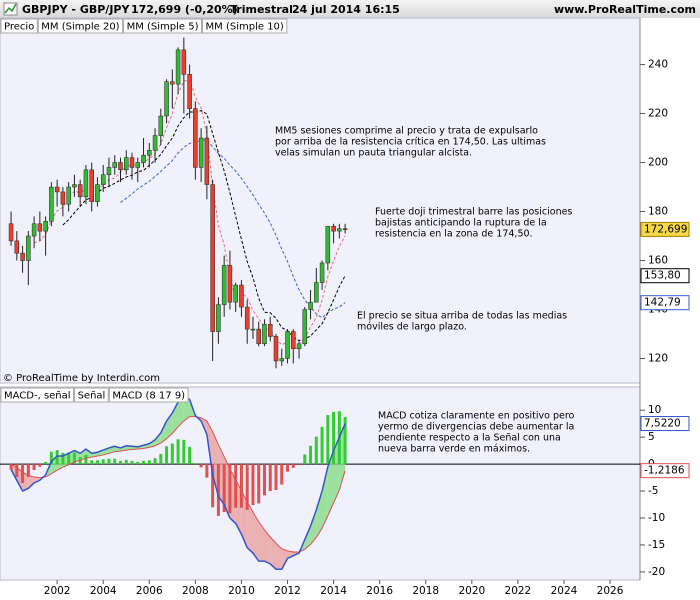  I want to click on symbol: GBPJPY - GBP/JPY, so click(76, 9).